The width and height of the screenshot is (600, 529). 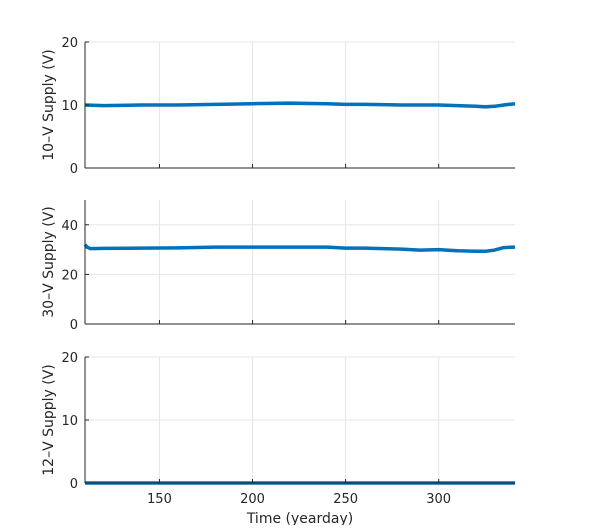 What do you see at coordinates (252, 499) in the screenshot?
I see `x-tick-label: 200` at bounding box center [252, 499].